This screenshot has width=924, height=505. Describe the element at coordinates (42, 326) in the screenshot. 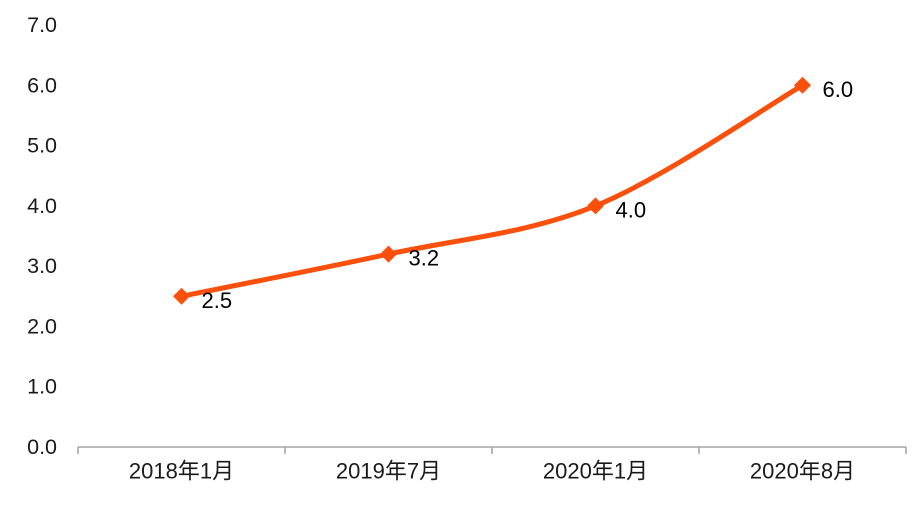

I see `y-axis-tick-label: 2.0` at that location.